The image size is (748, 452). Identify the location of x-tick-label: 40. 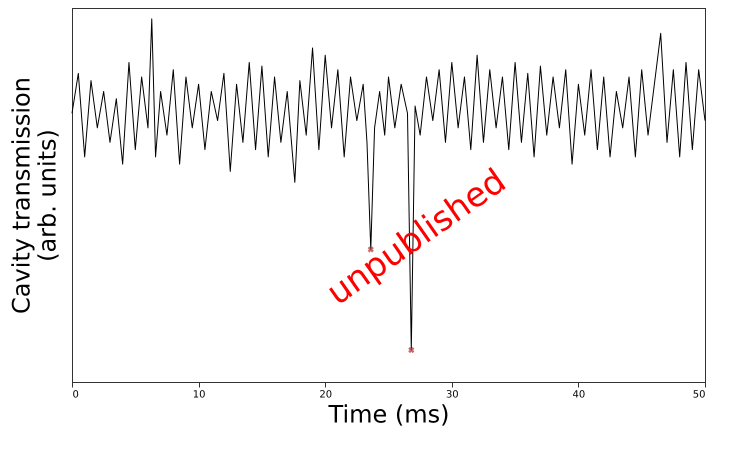
(579, 395).